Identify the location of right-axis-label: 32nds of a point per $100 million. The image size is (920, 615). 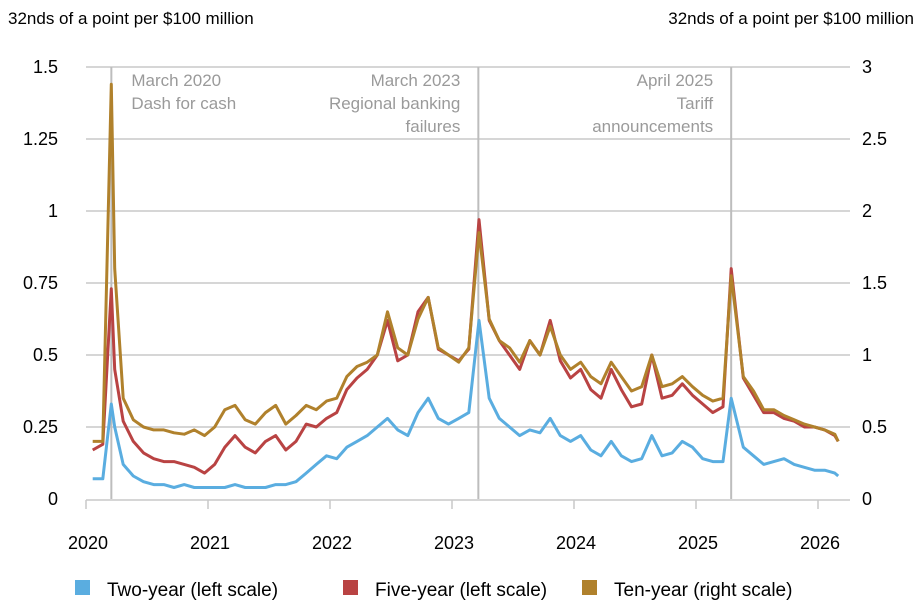
(791, 18).